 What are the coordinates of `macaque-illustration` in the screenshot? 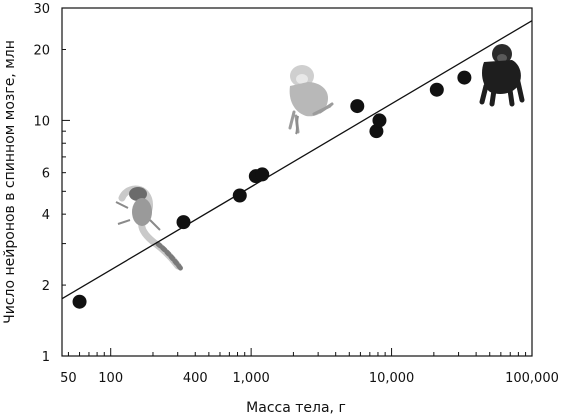 It's located at (311, 100).